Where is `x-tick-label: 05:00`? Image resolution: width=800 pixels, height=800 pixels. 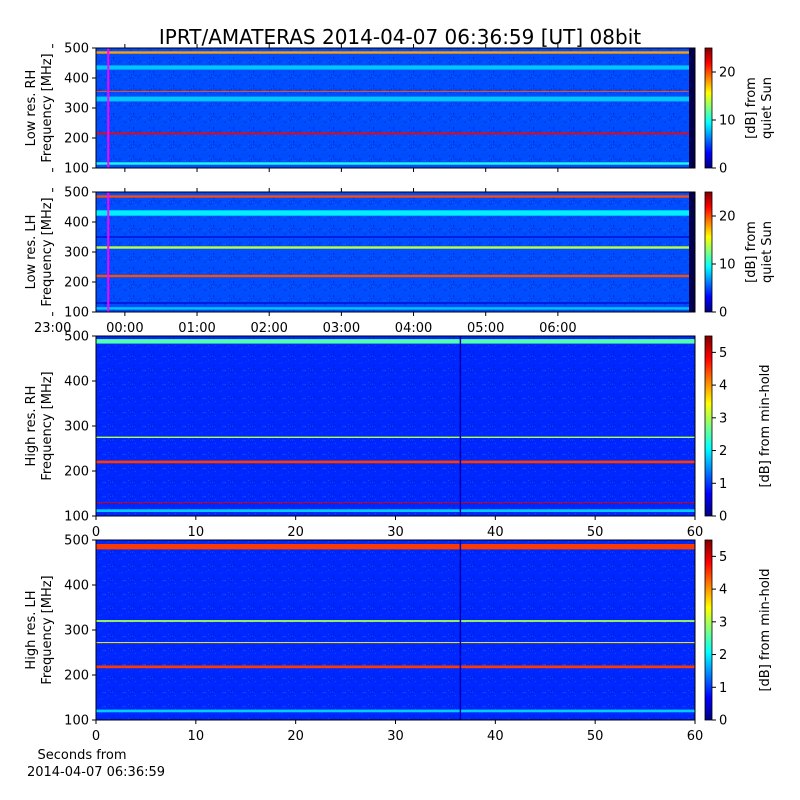
x-tick-label: 05:00 is located at coordinates (485, 328).